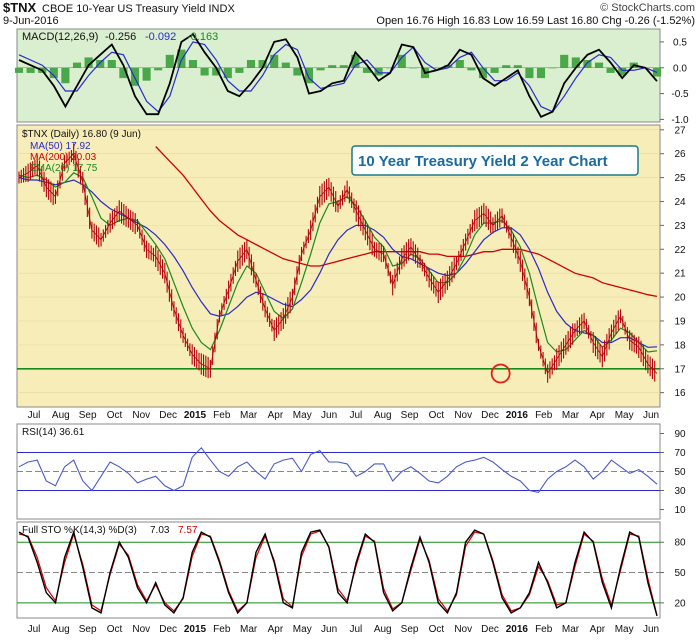 This screenshot has height=644, width=700. Describe the element at coordinates (31, 21) in the screenshot. I see `chart-date: 9-Jun-2016` at that location.